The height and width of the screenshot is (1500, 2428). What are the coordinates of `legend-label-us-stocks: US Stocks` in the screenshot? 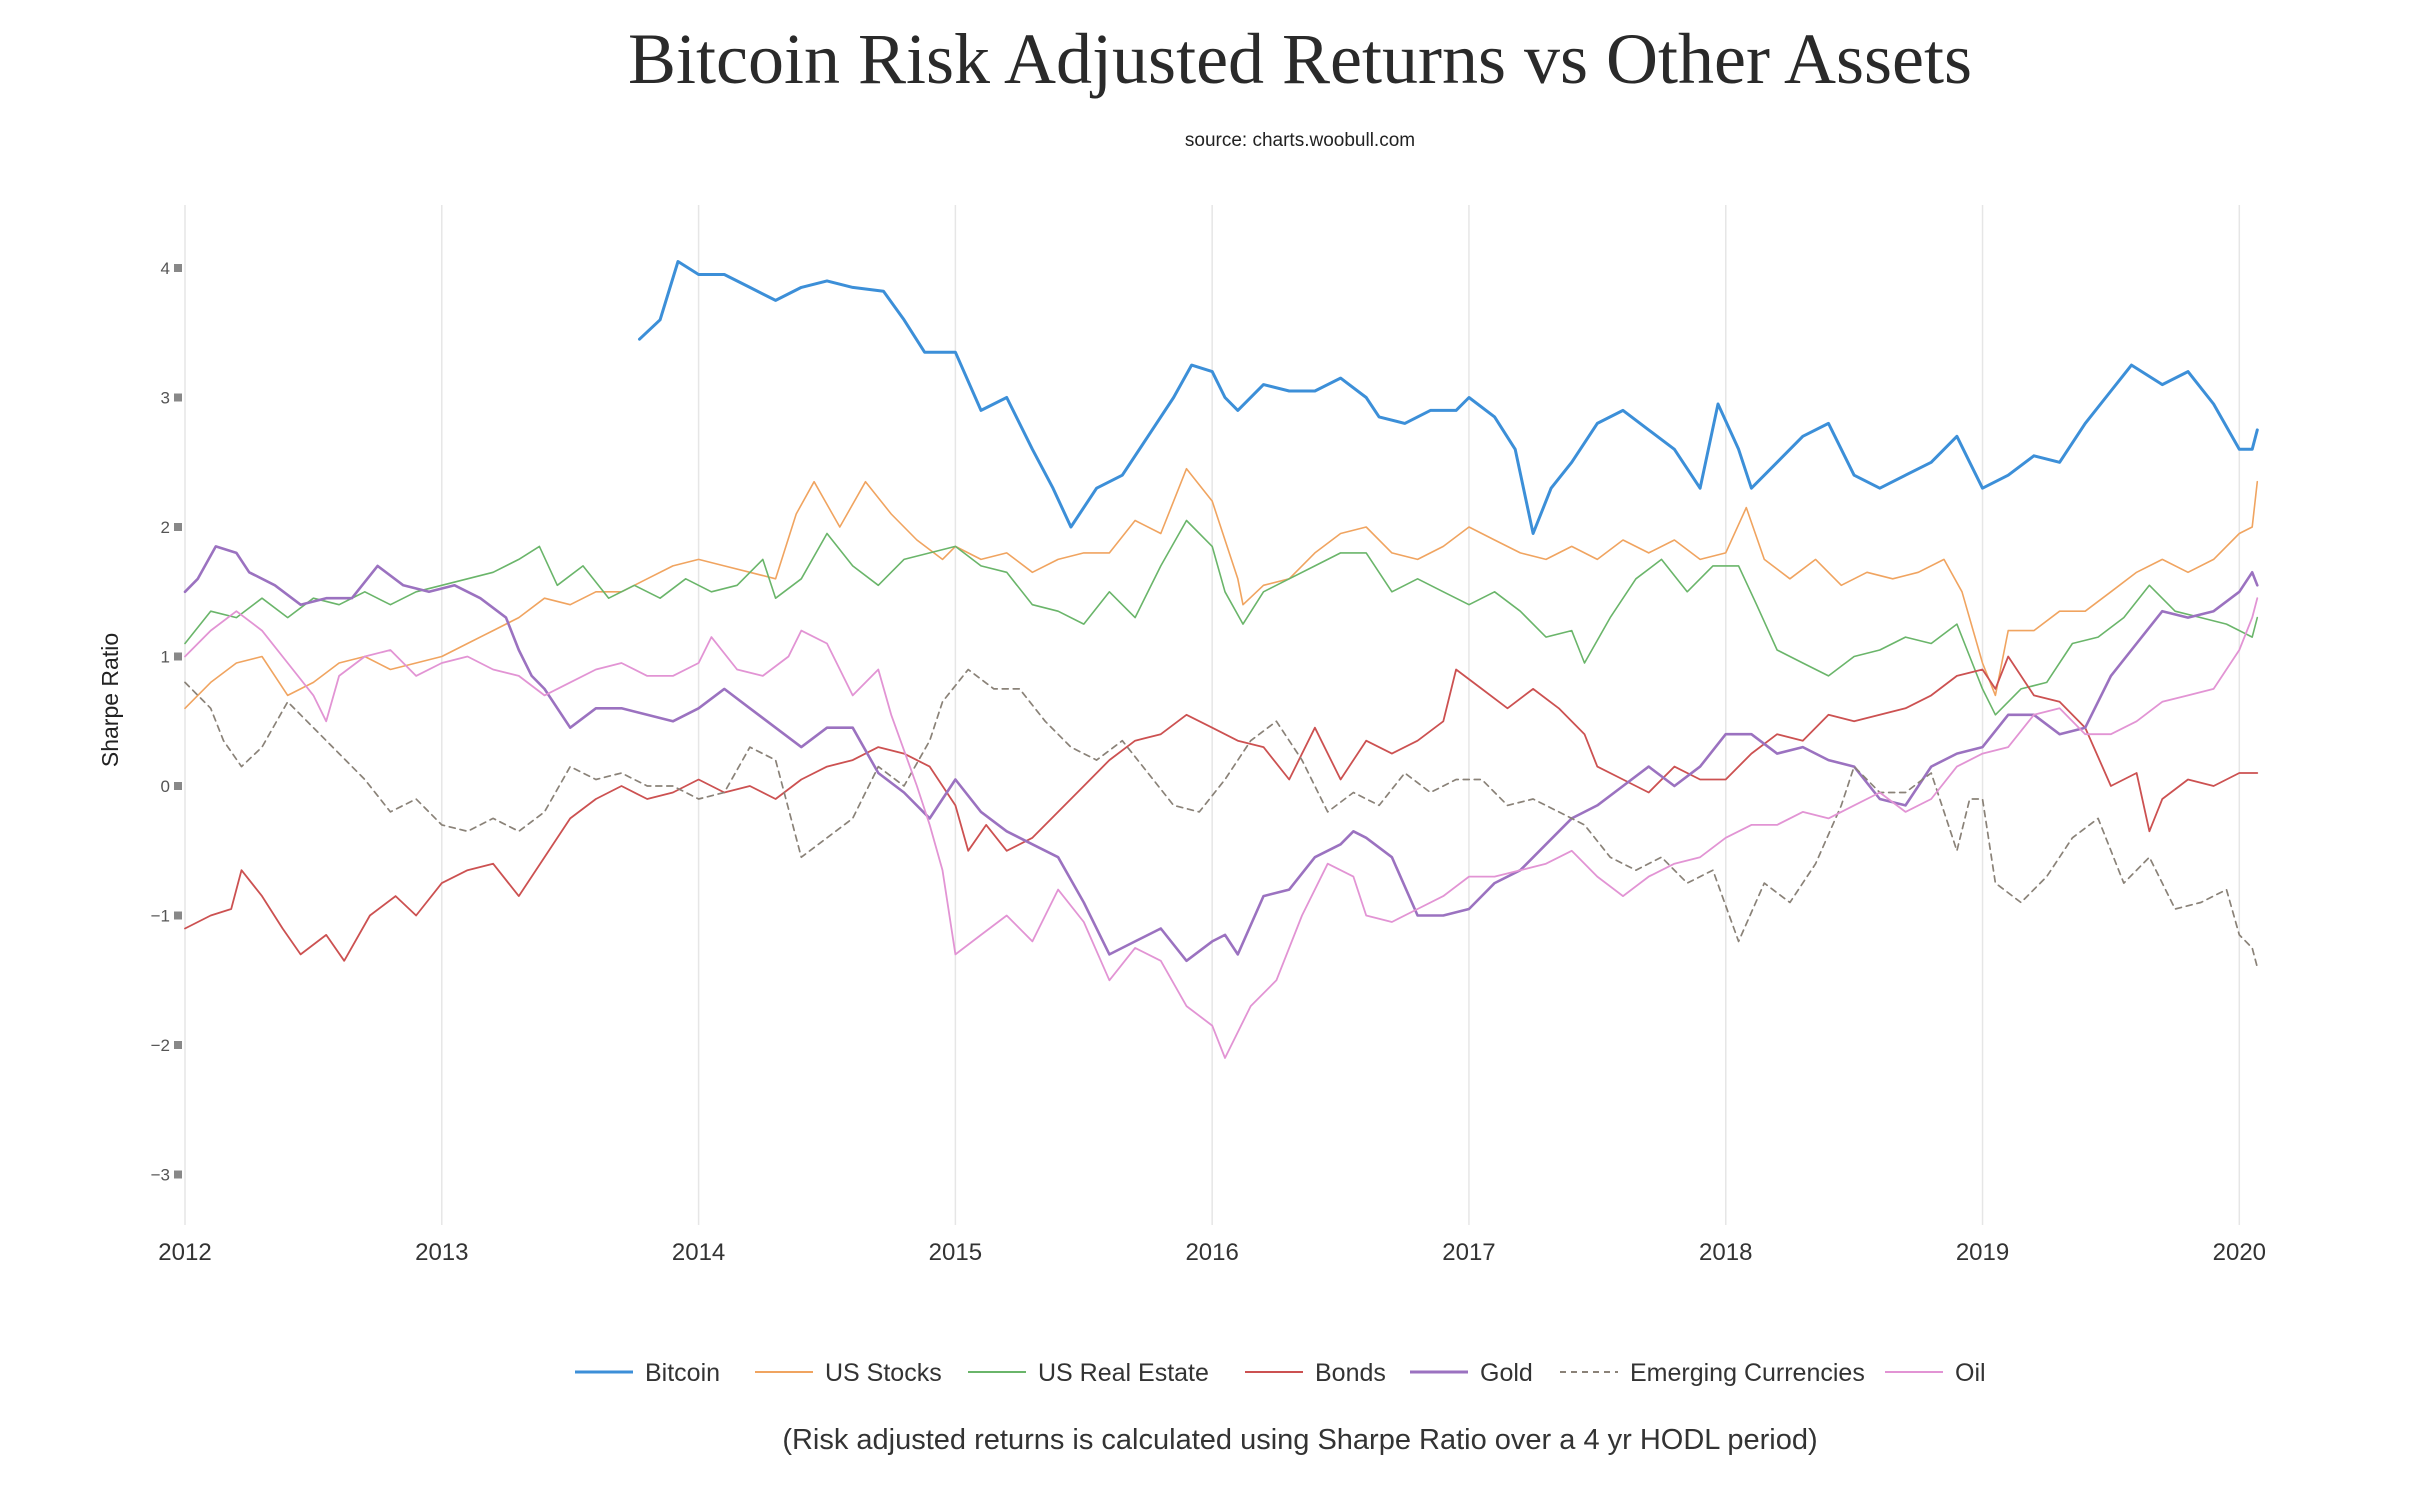 It's located at (883, 1373).